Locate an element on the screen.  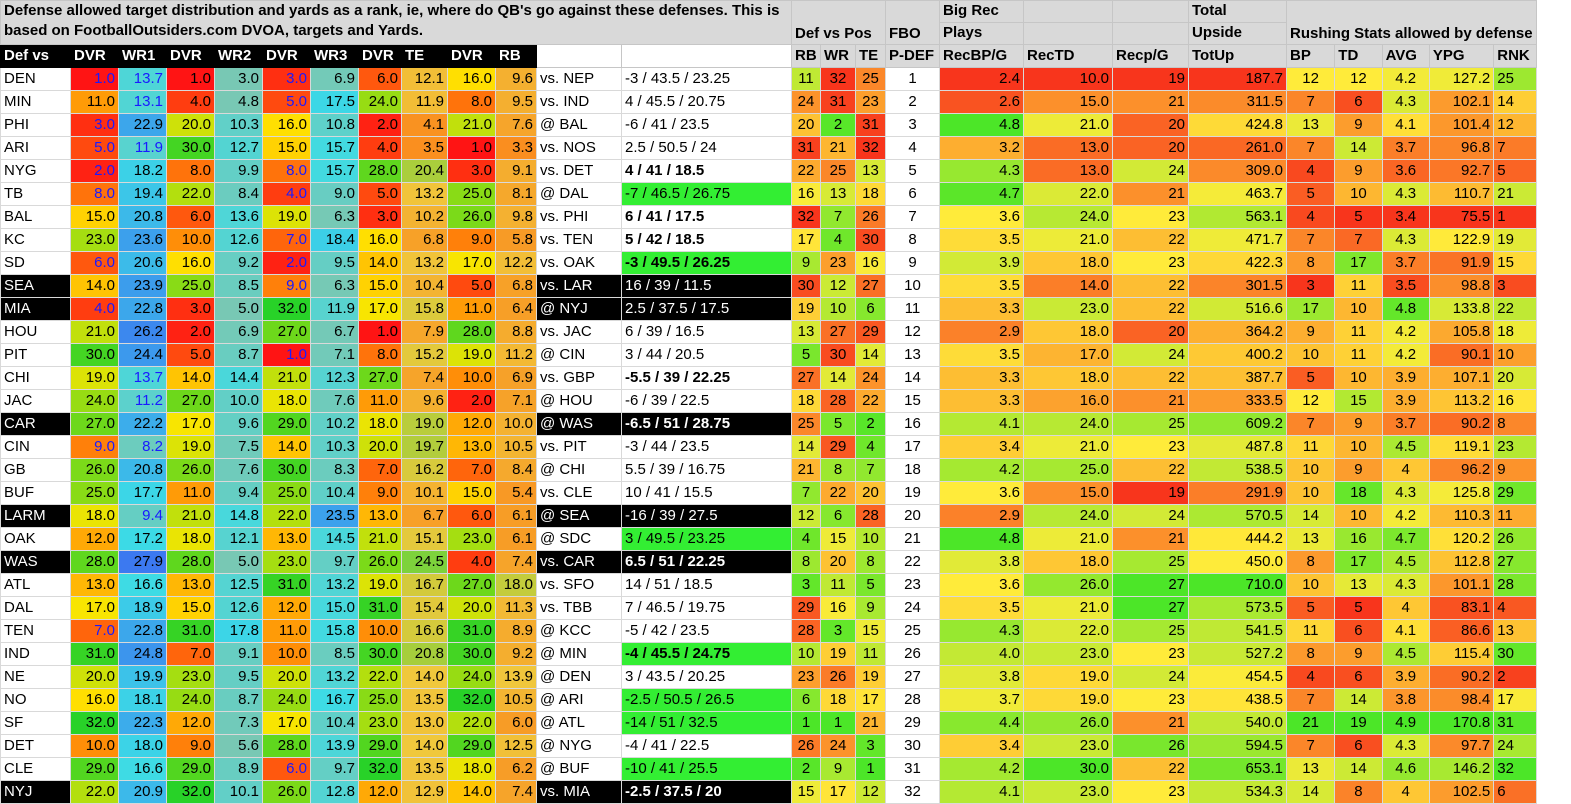
rush-ypg-cell: 86.6 is located at coordinates (1461, 631).